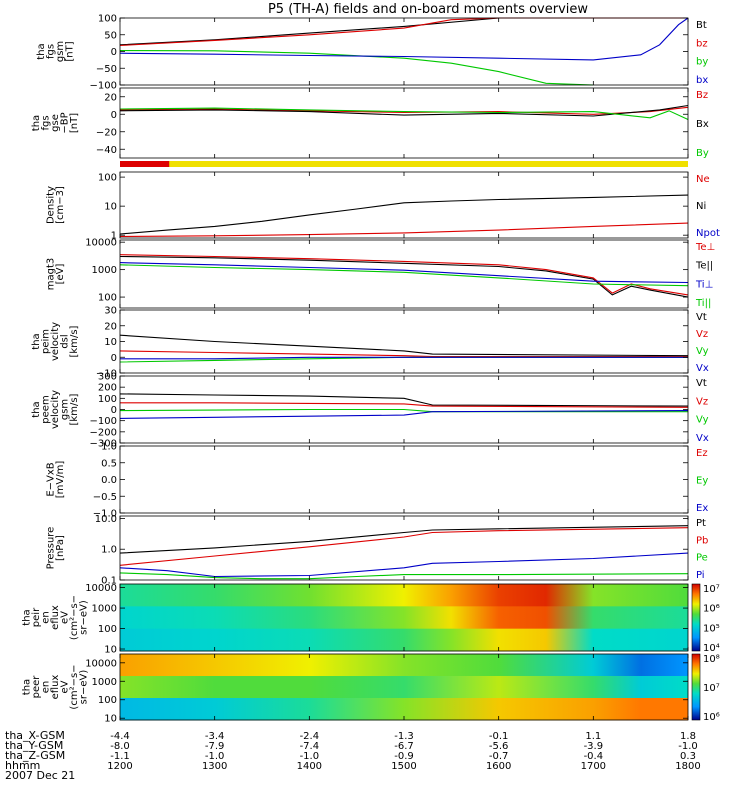 The height and width of the screenshot is (800, 750). I want to click on y-axis-label-line: [nT], so click(74, 123).